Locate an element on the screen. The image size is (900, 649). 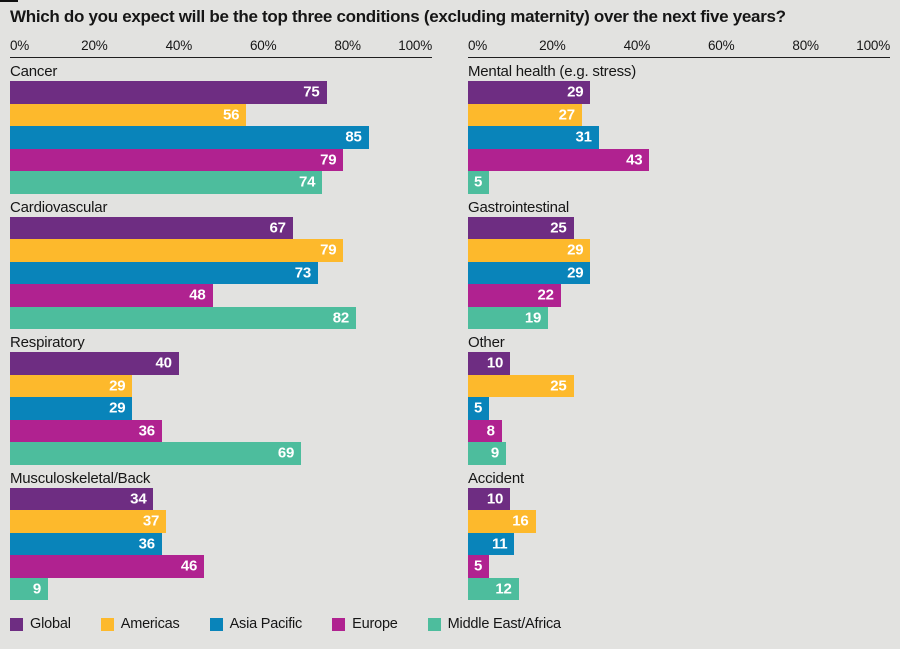
bar-value-label: 8 is located at coordinates (490, 431).